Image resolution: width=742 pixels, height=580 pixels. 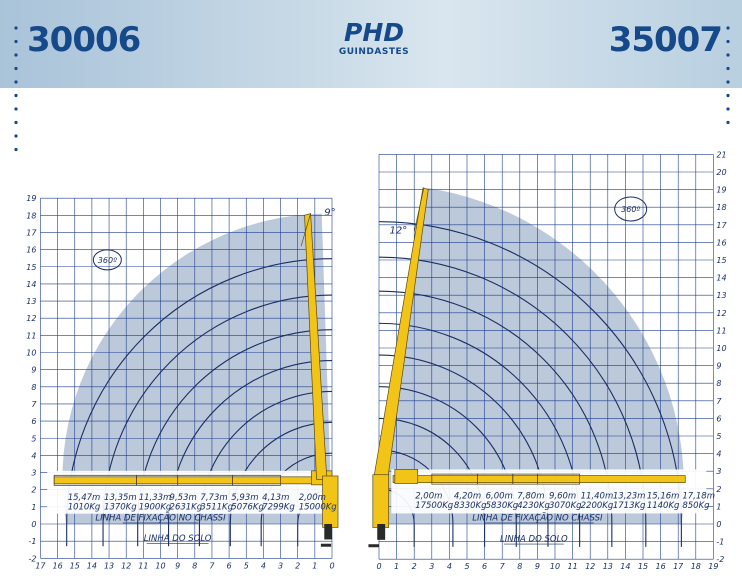 I want to click on y-tick-label: 12, so click(x=31, y=318).